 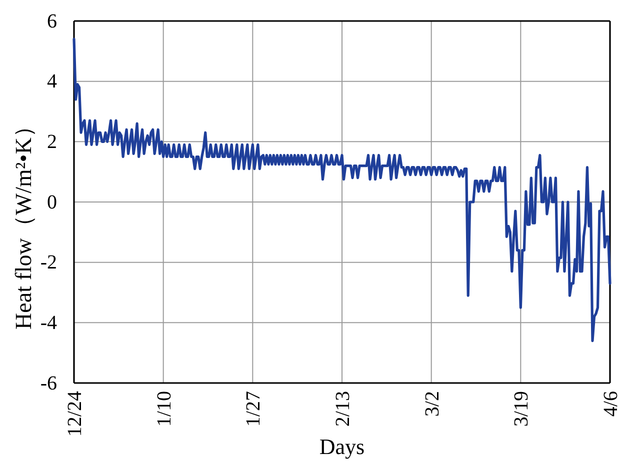 What do you see at coordinates (75, 414) in the screenshot?
I see `x-tick-label: 12/24` at bounding box center [75, 414].